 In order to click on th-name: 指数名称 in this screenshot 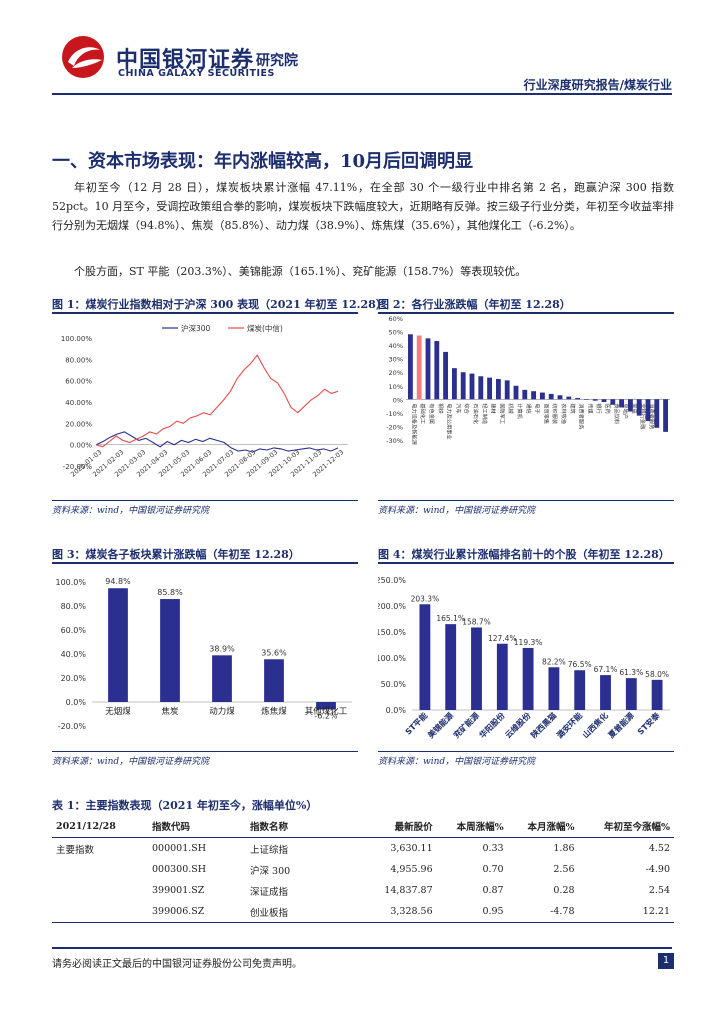, I will do `click(305, 826)`.